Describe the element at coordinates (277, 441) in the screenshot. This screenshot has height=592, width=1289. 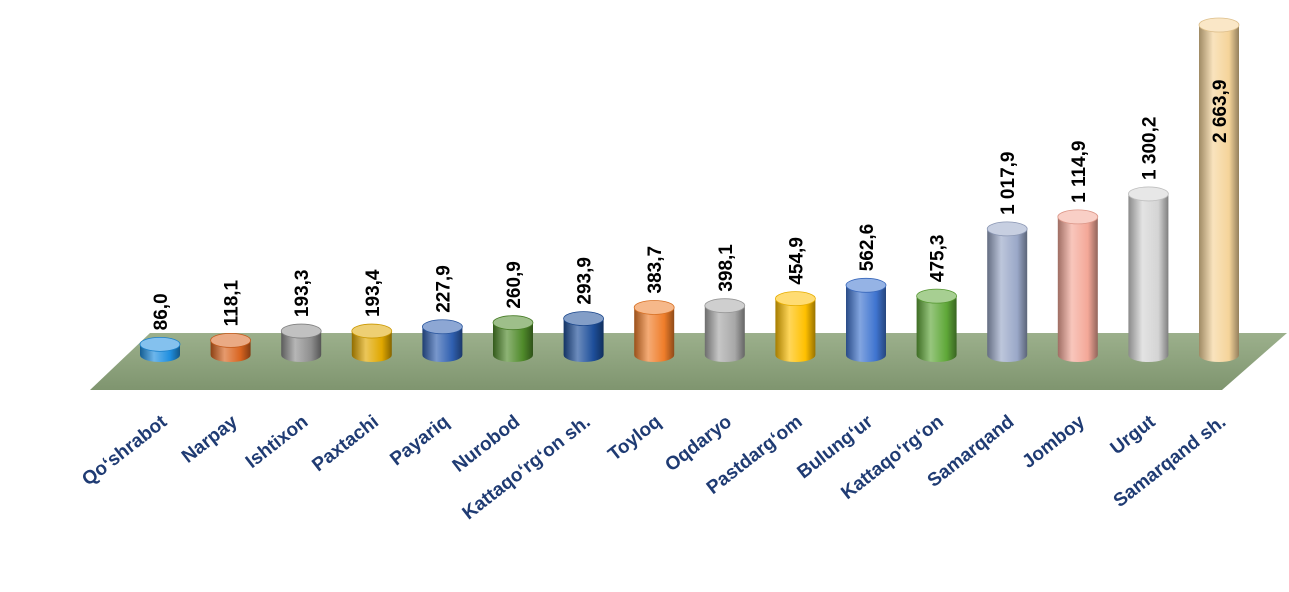
I see `category-label: Ishtixon` at that location.